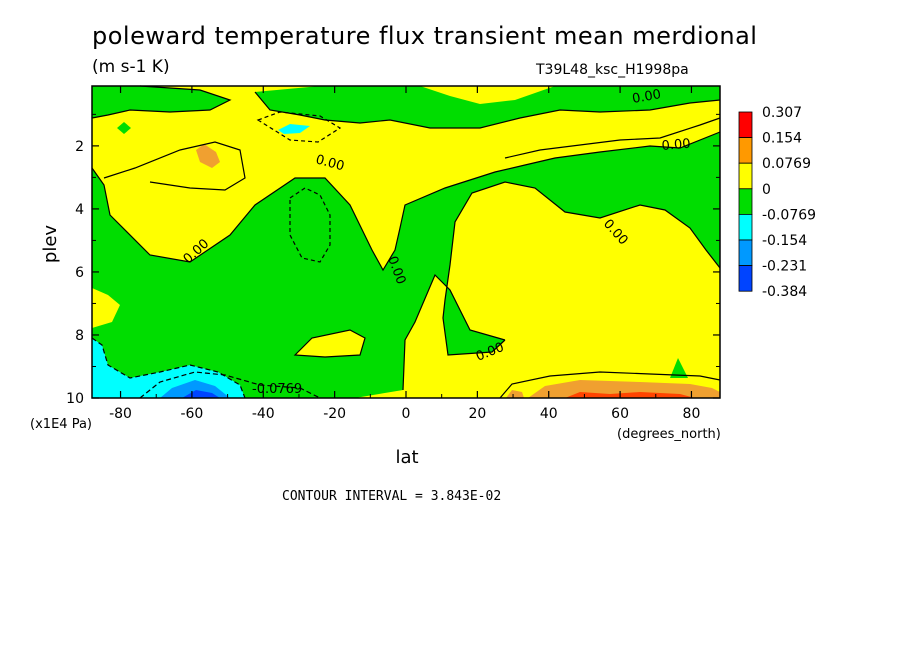 The image size is (904, 654). What do you see at coordinates (79, 273) in the screenshot?
I see `y-tick-label: 6` at bounding box center [79, 273].